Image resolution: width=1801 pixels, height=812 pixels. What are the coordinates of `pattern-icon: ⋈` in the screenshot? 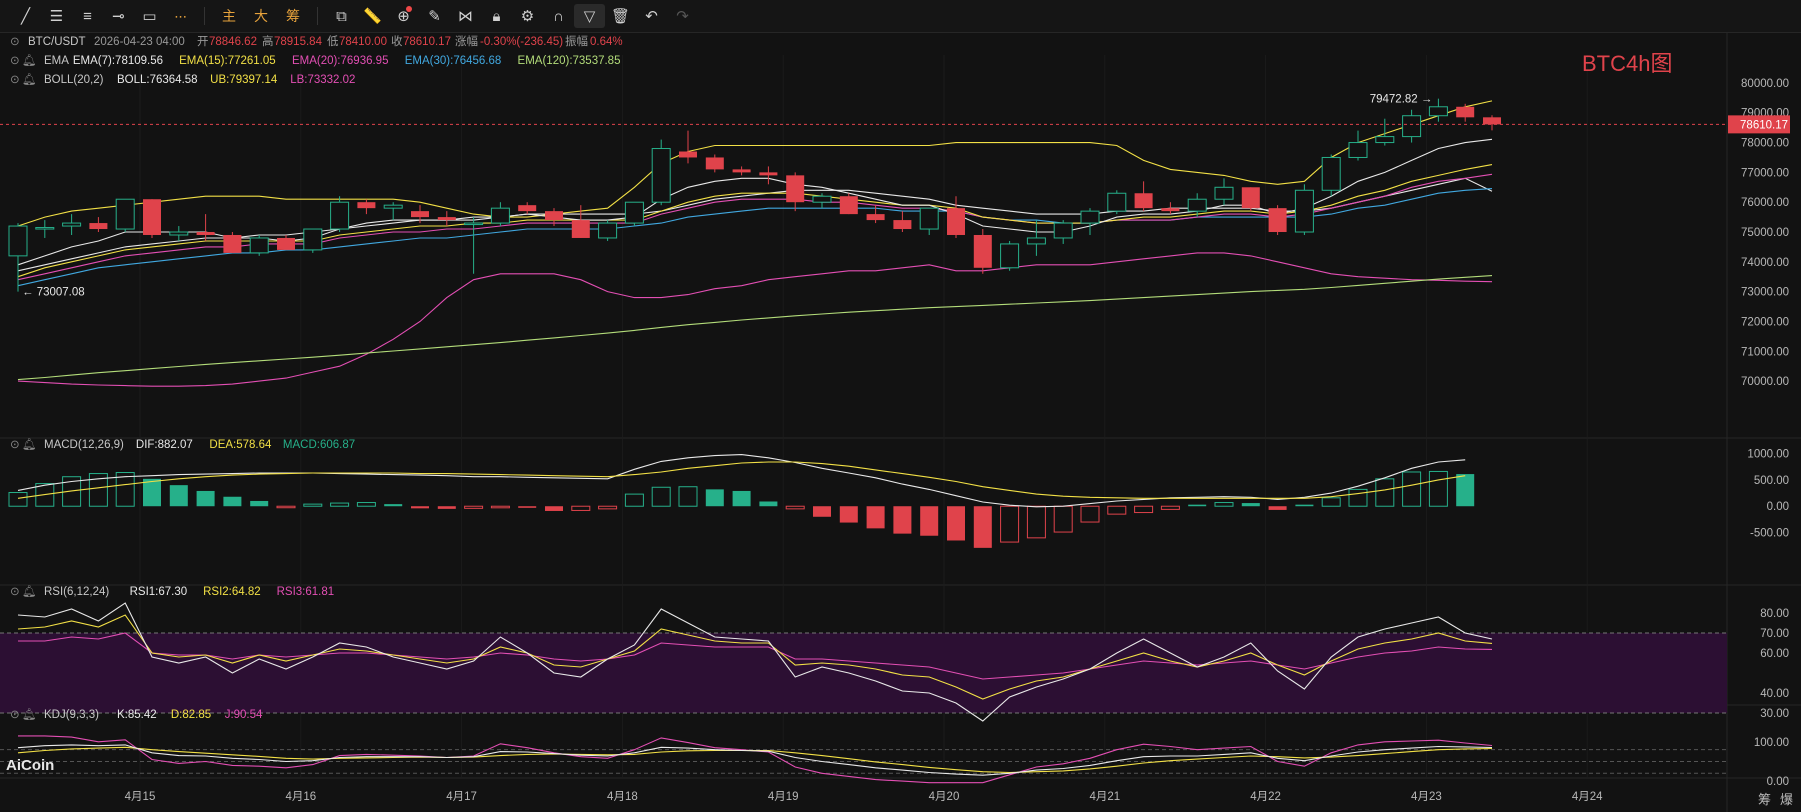 It's located at (465, 16).